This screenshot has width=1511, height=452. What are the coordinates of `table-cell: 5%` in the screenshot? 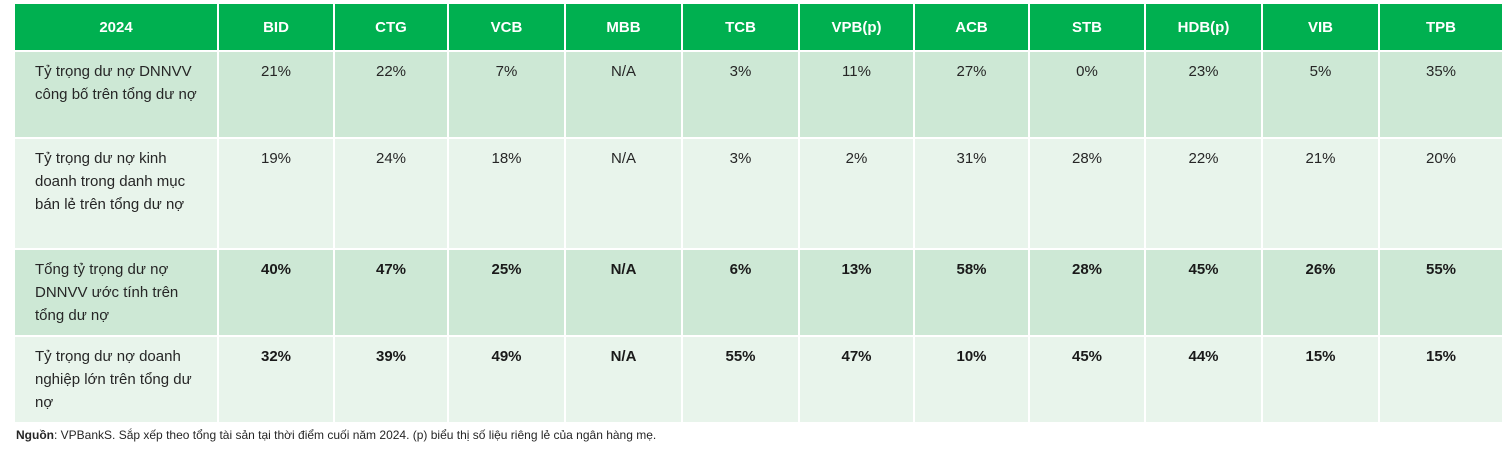 It's located at (1320, 94).